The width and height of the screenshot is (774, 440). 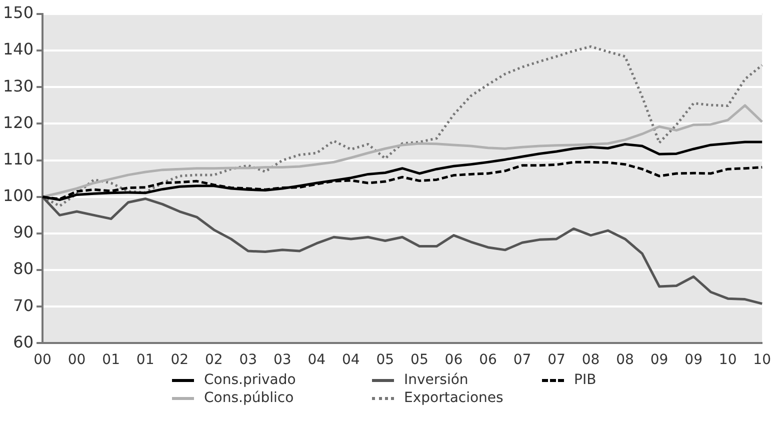 What do you see at coordinates (454, 398) in the screenshot?
I see `legend-label: Exportaciones` at bounding box center [454, 398].